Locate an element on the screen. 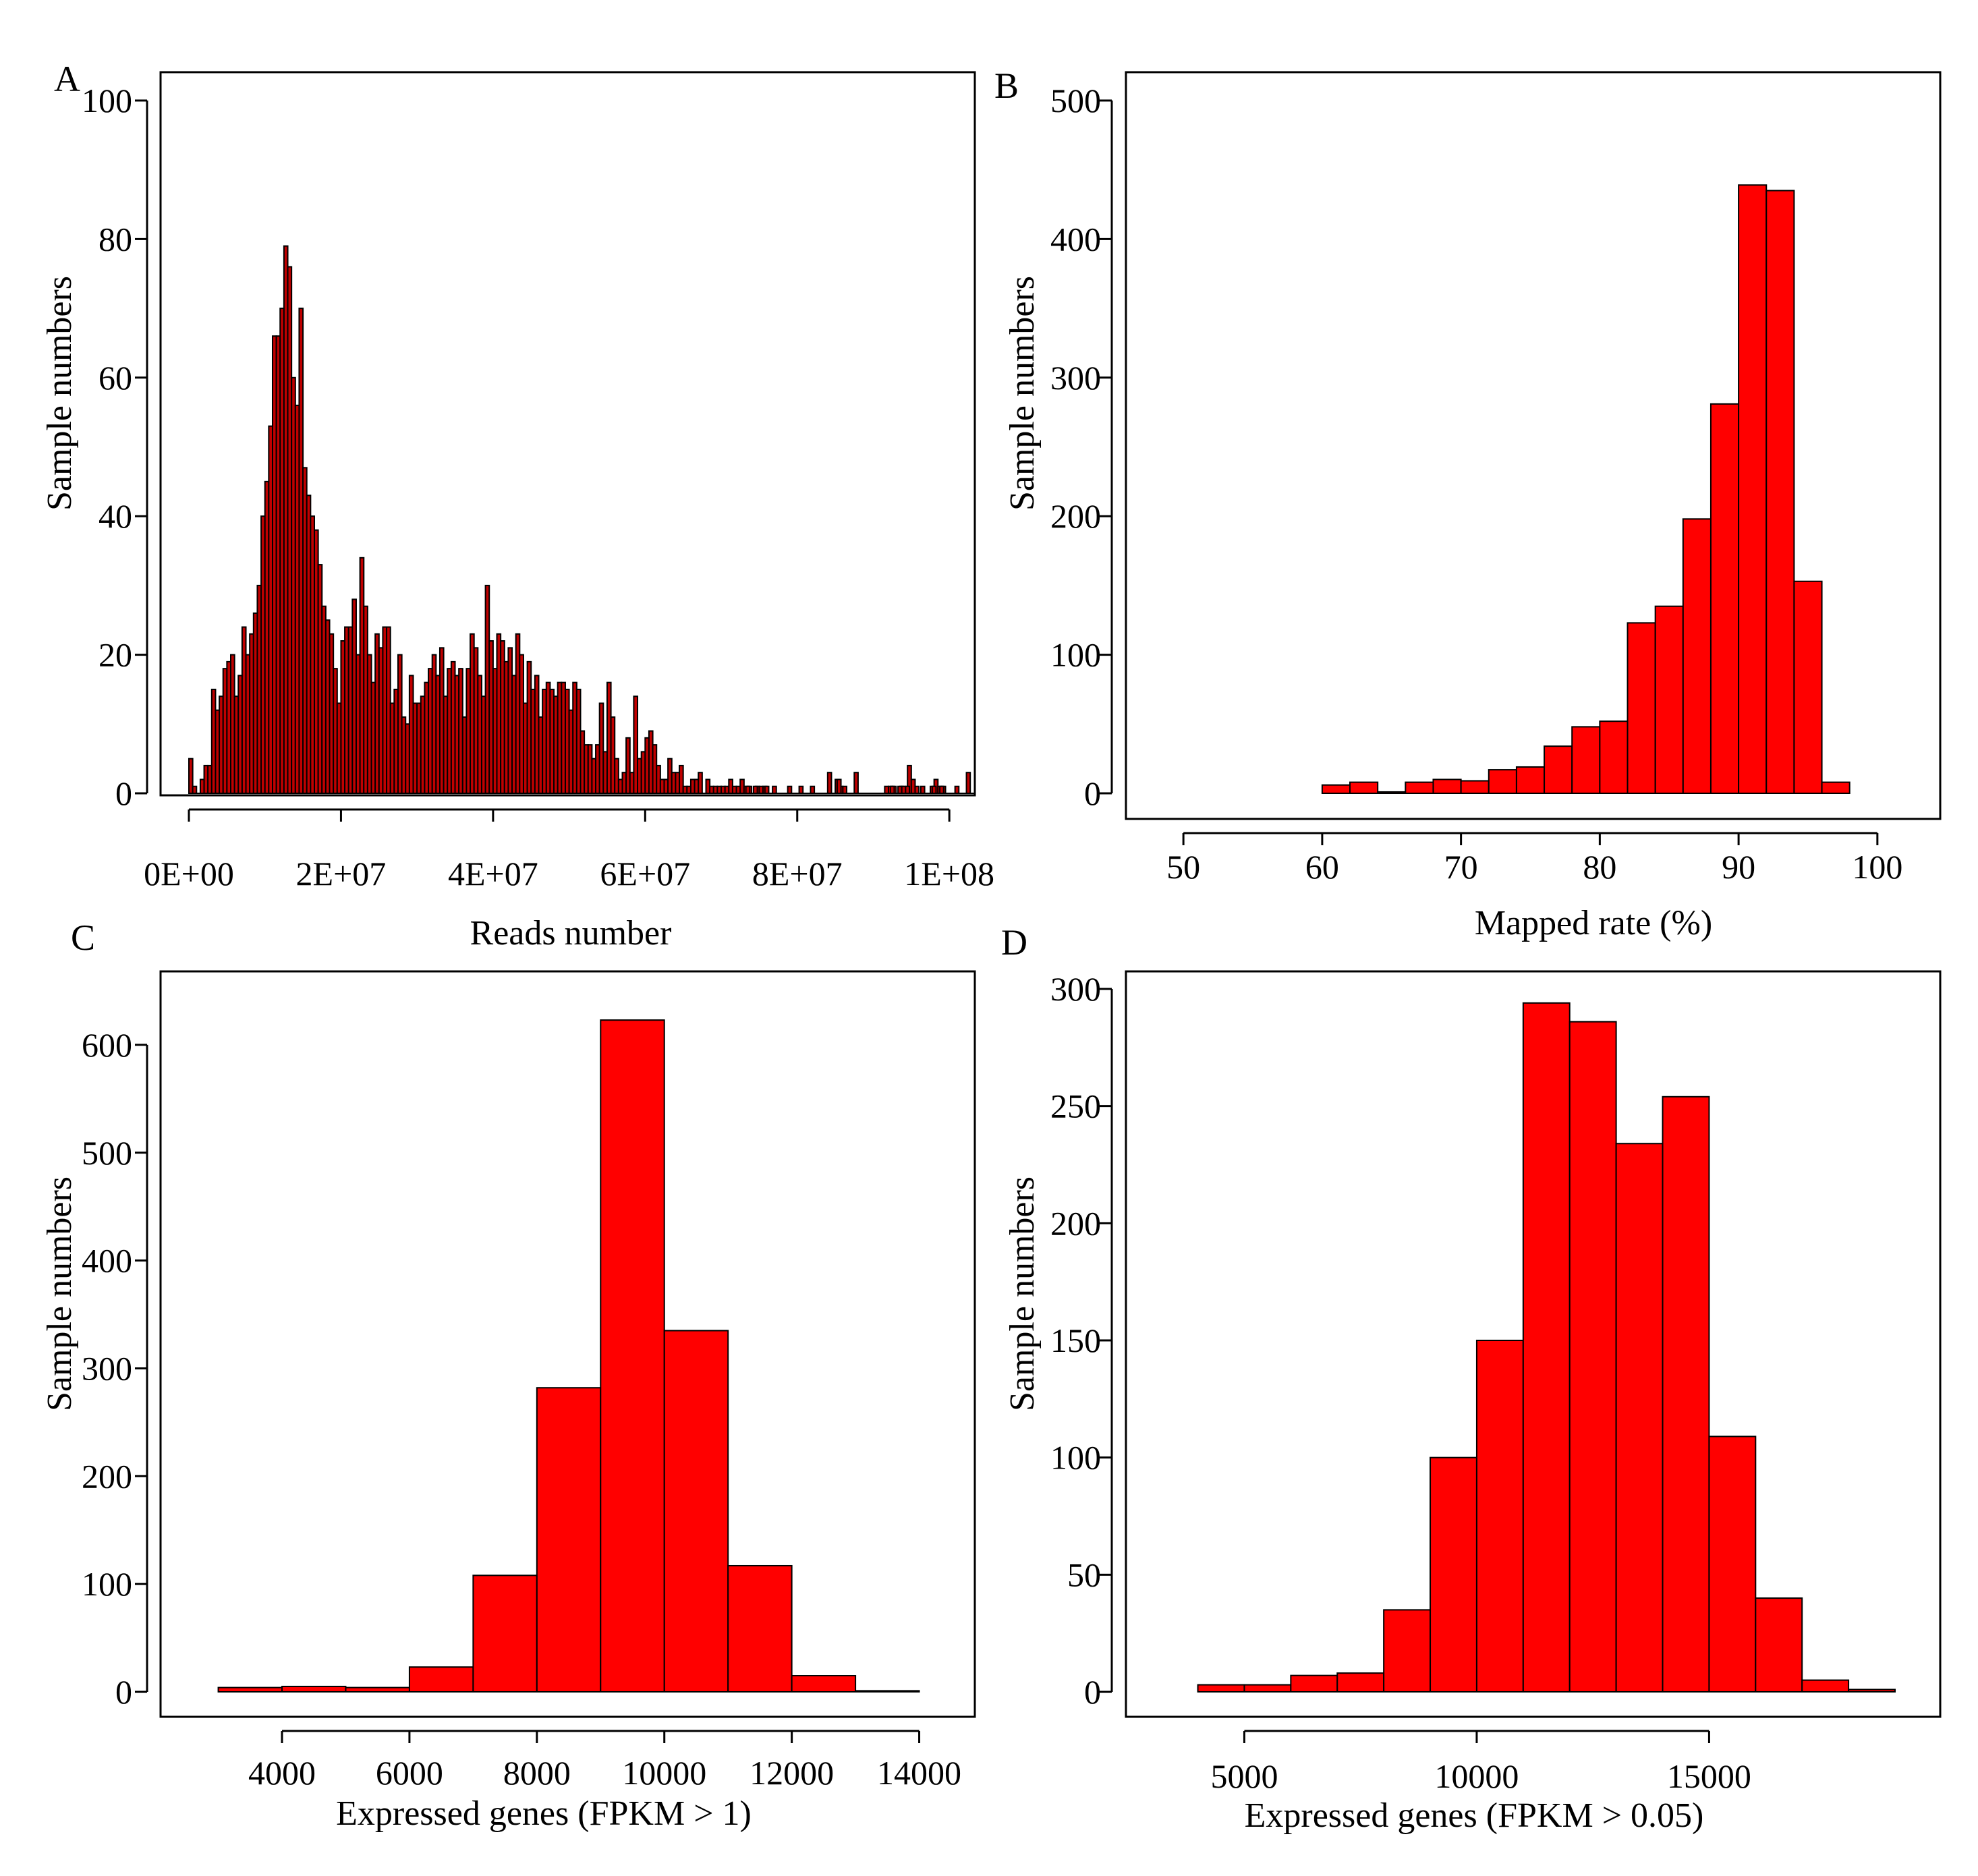 This screenshot has width=1978, height=1876. panel-A-y-tick-label: 80 is located at coordinates (115, 239).